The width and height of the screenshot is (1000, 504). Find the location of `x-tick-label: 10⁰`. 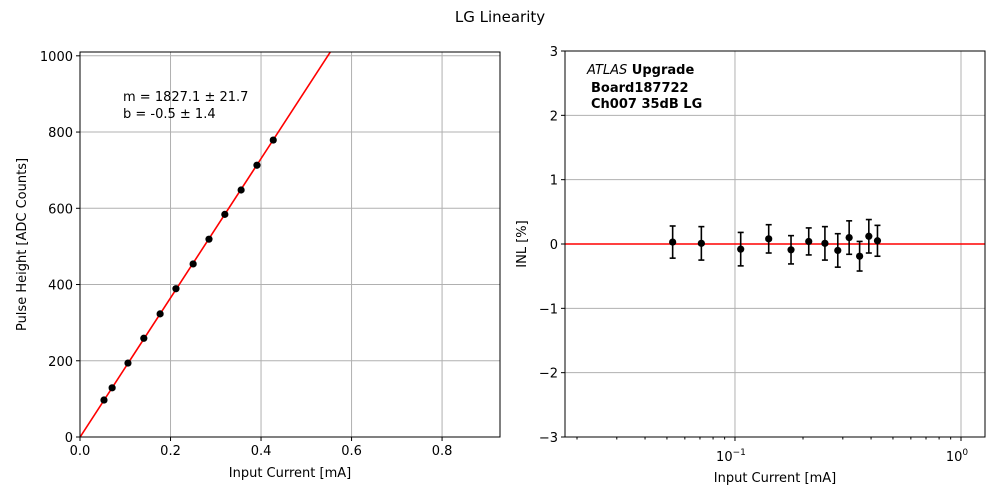

x-tick-label: 10⁰ is located at coordinates (957, 456).